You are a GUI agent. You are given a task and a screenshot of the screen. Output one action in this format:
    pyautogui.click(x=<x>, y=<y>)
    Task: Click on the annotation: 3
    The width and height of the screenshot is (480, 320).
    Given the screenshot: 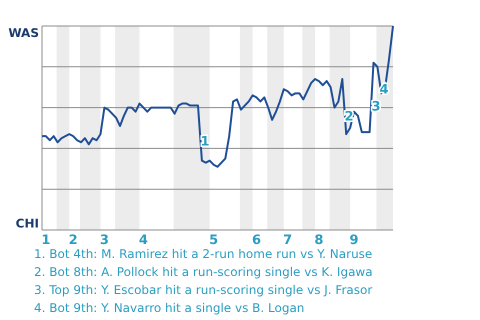 What is the action you would take?
    pyautogui.click(x=376, y=107)
    